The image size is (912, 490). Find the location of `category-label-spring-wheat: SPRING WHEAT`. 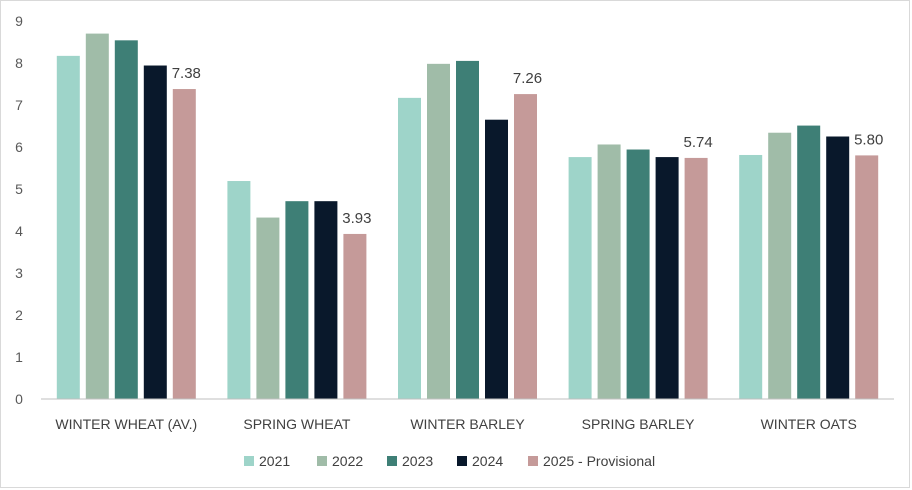

category-label-spring-wheat: SPRING WHEAT is located at coordinates (297, 424).